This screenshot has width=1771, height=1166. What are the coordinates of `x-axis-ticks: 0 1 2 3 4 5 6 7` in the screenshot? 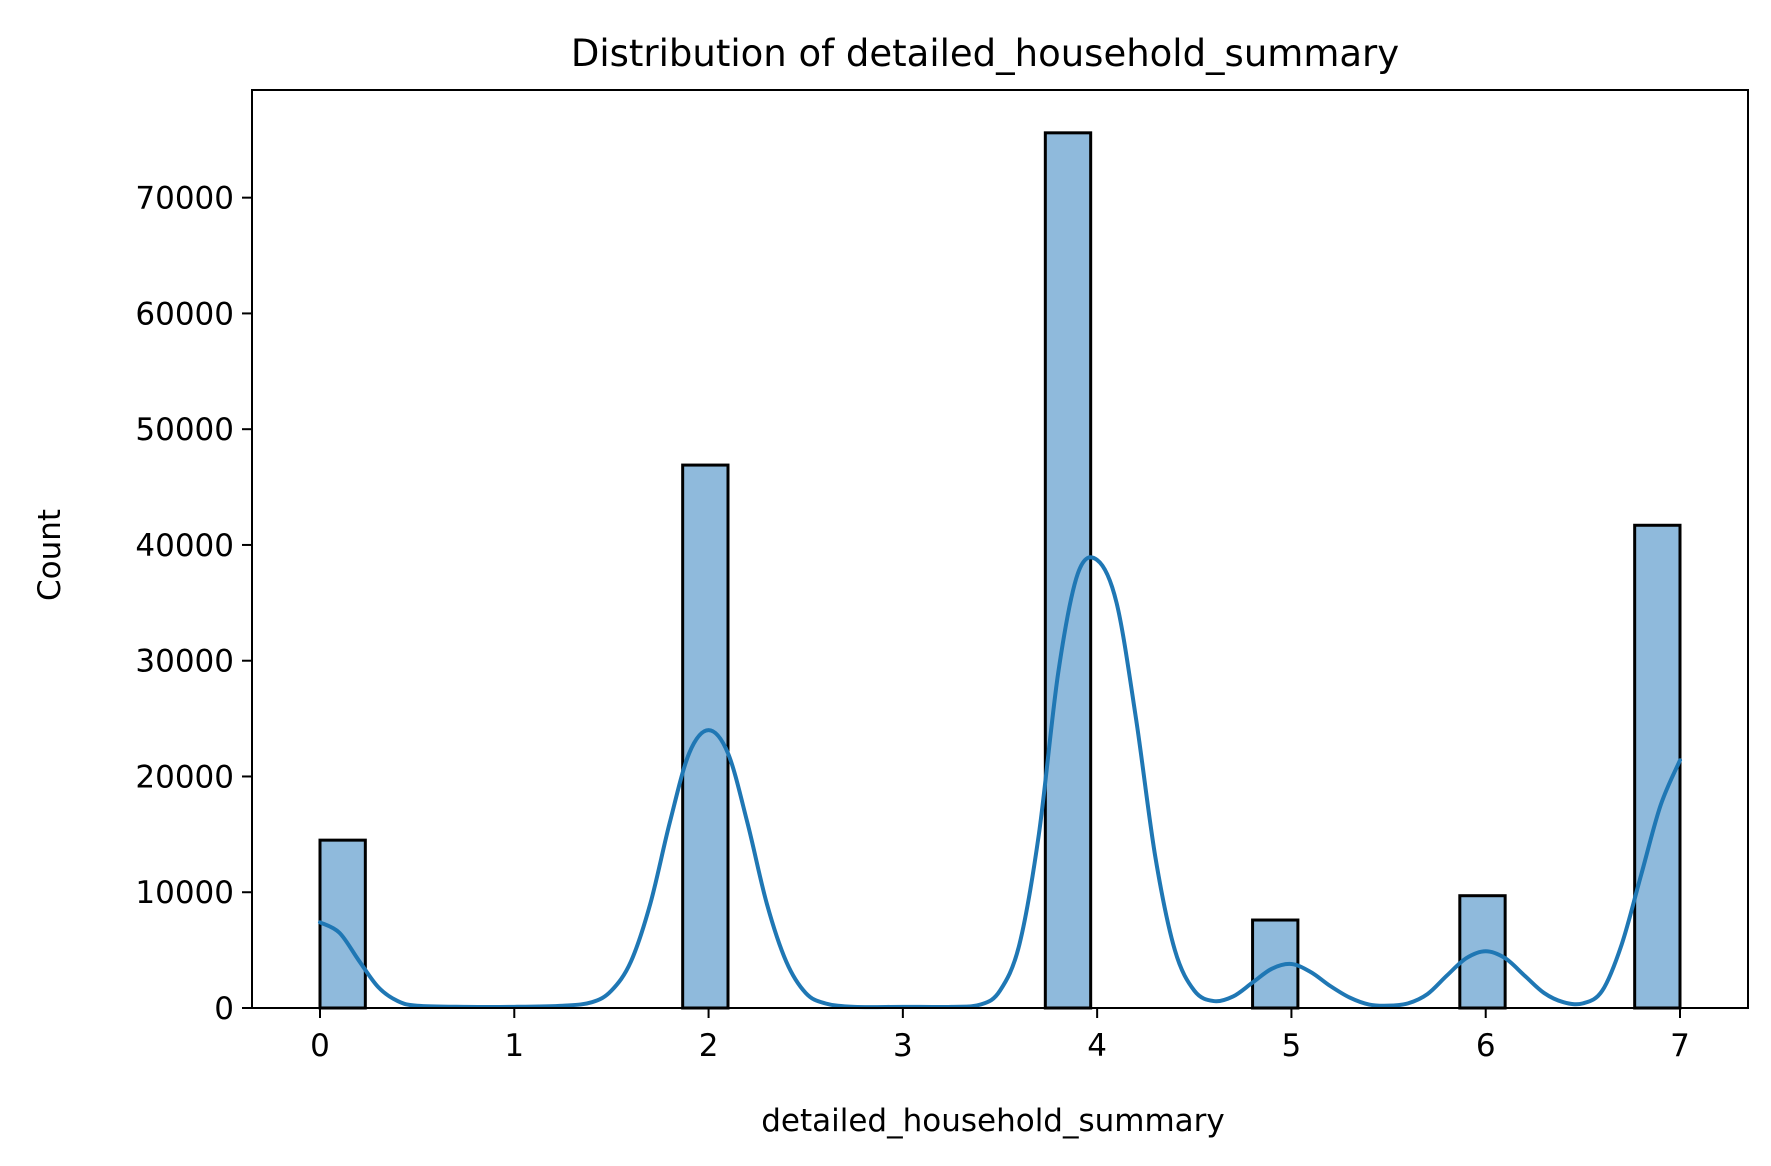 It's located at (1000, 1036).